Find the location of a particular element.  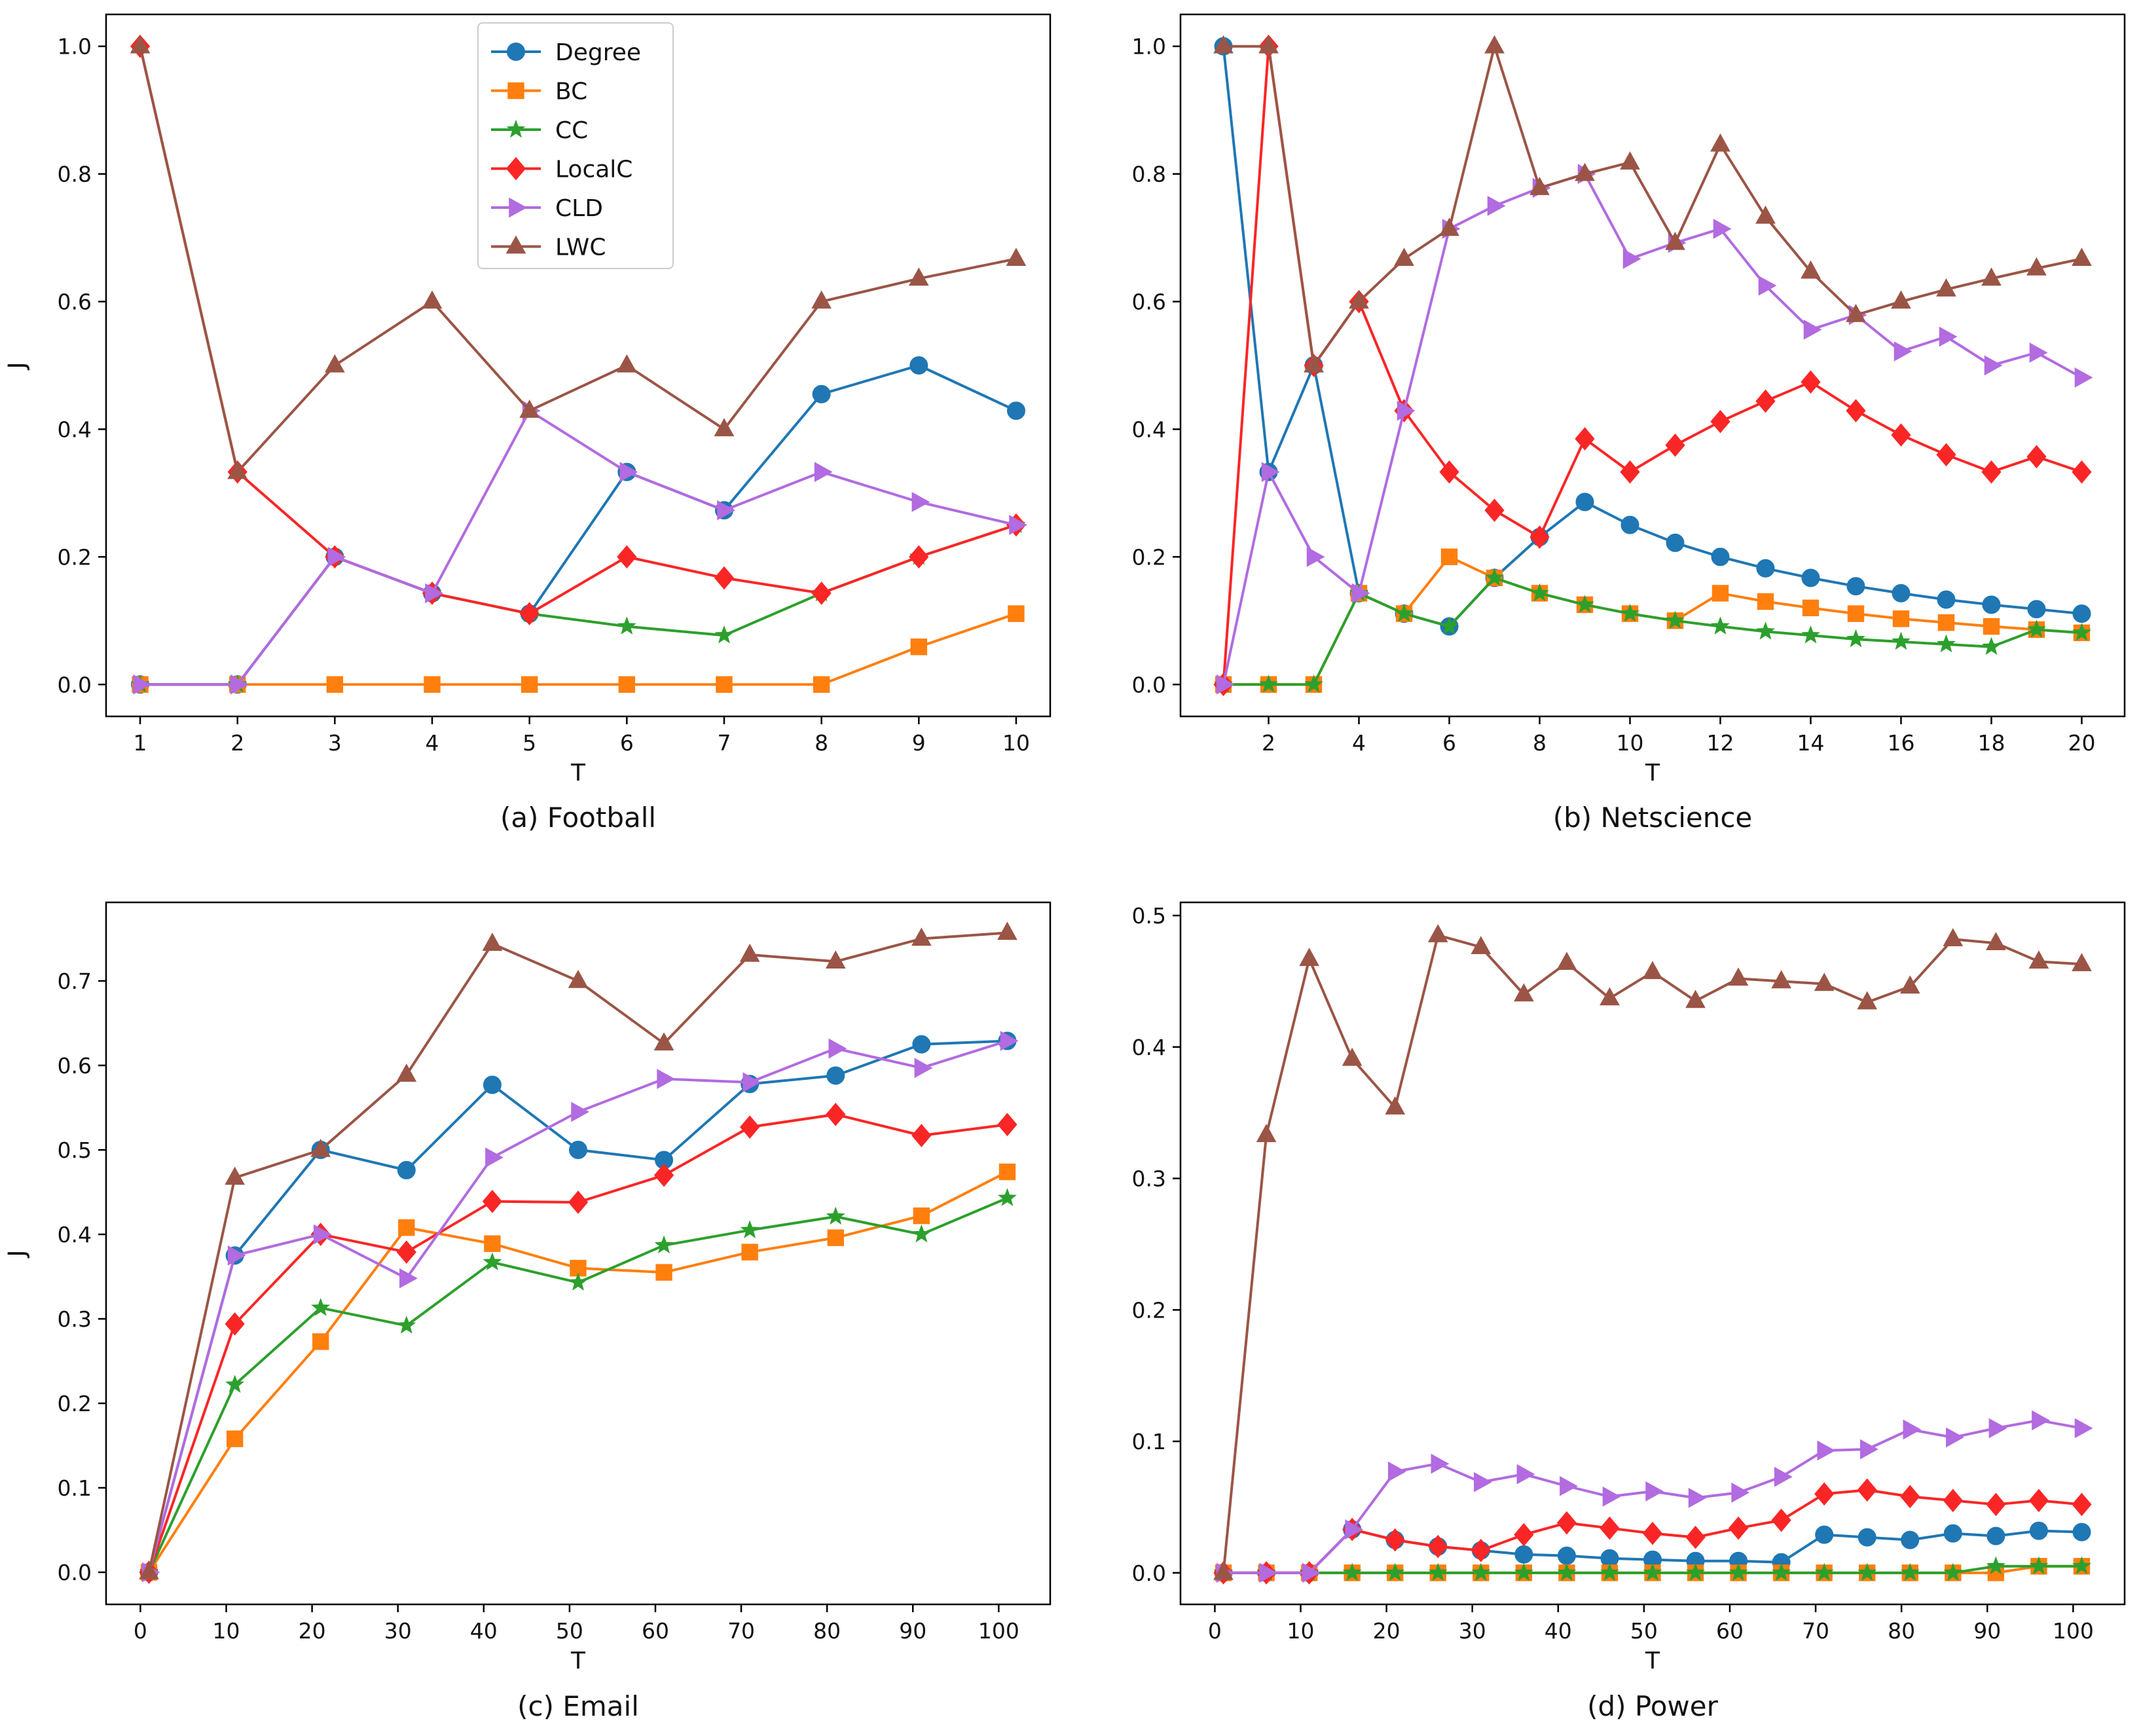

series-localc is located at coordinates (578, 1343).